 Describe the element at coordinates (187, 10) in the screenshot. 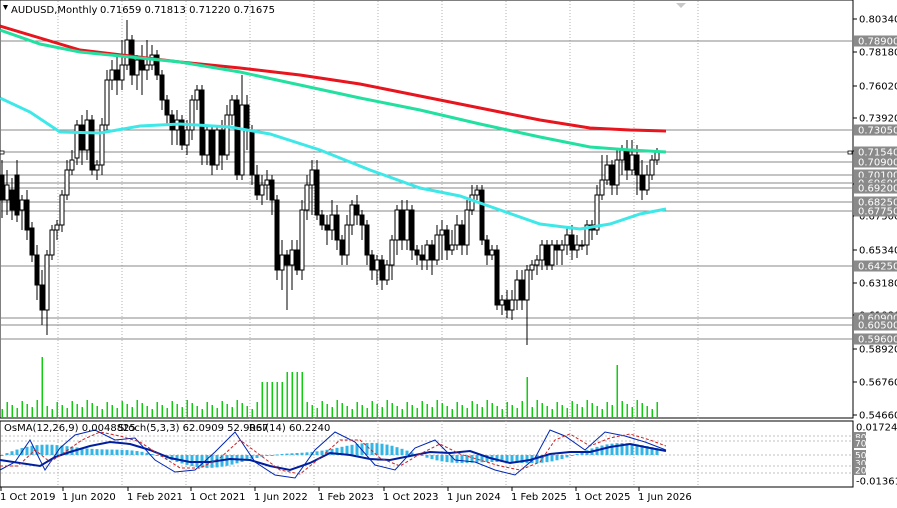

I see `ohlc-values: 0.71659 0.71813 0.71220 0.71675` at that location.